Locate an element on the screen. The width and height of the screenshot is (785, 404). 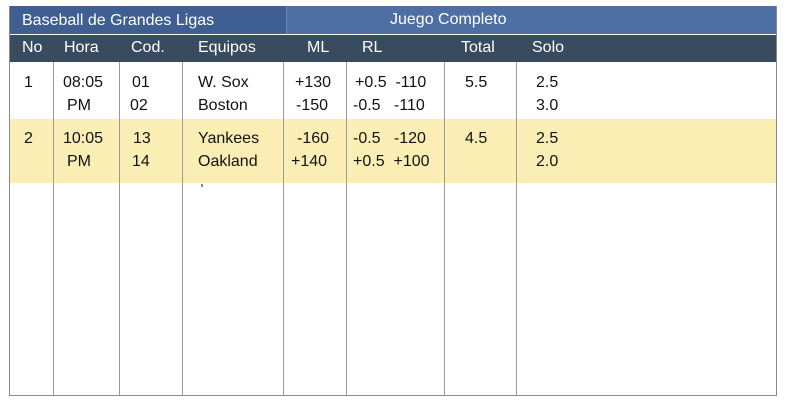
team1-runline: +0.5 -110 is located at coordinates (391, 82).